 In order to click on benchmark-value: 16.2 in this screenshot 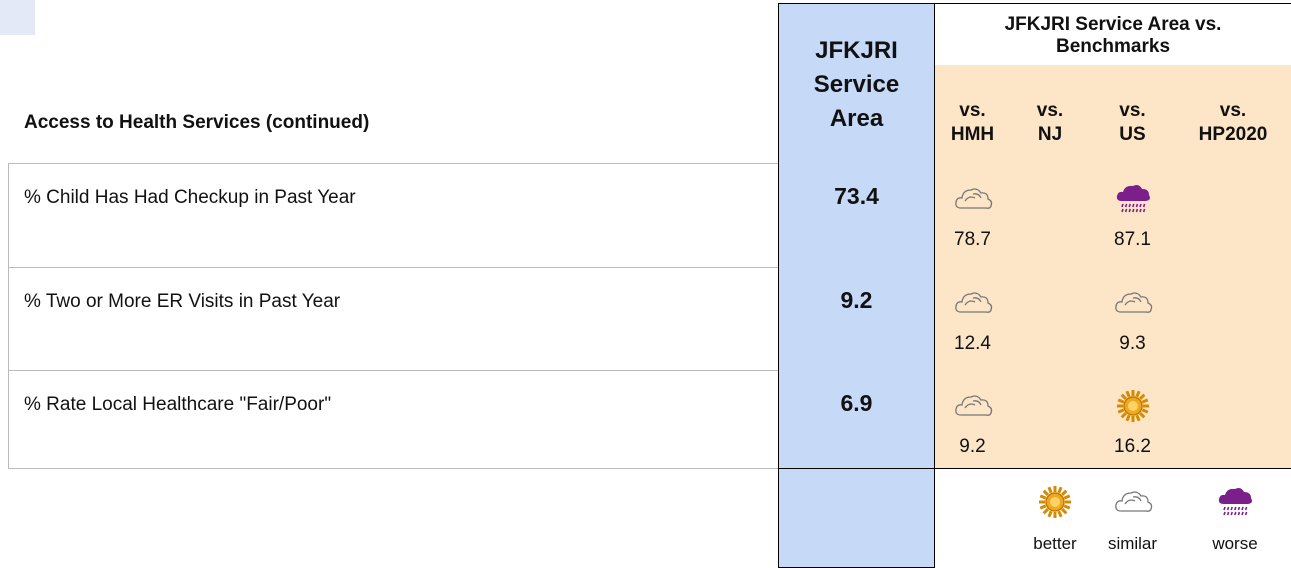, I will do `click(1132, 446)`.